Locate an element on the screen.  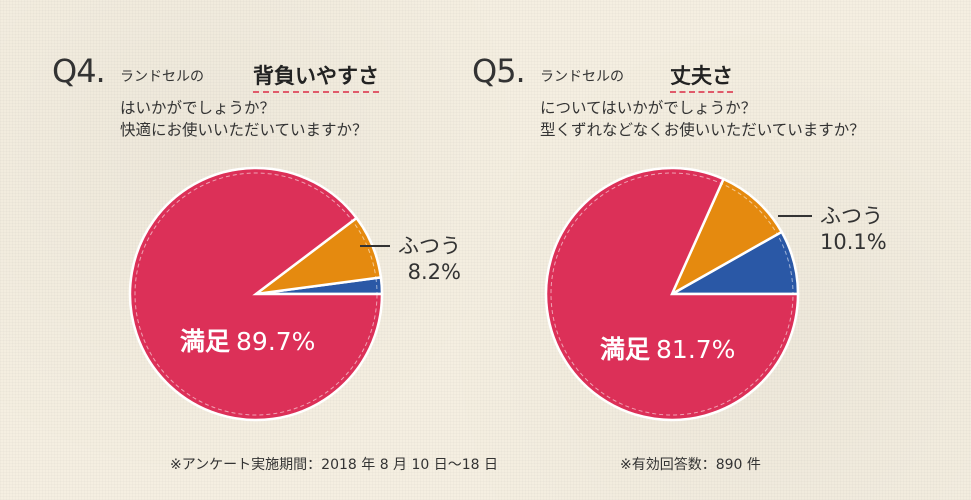
q5-keyword: 丈夫さ is located at coordinates (701, 76).